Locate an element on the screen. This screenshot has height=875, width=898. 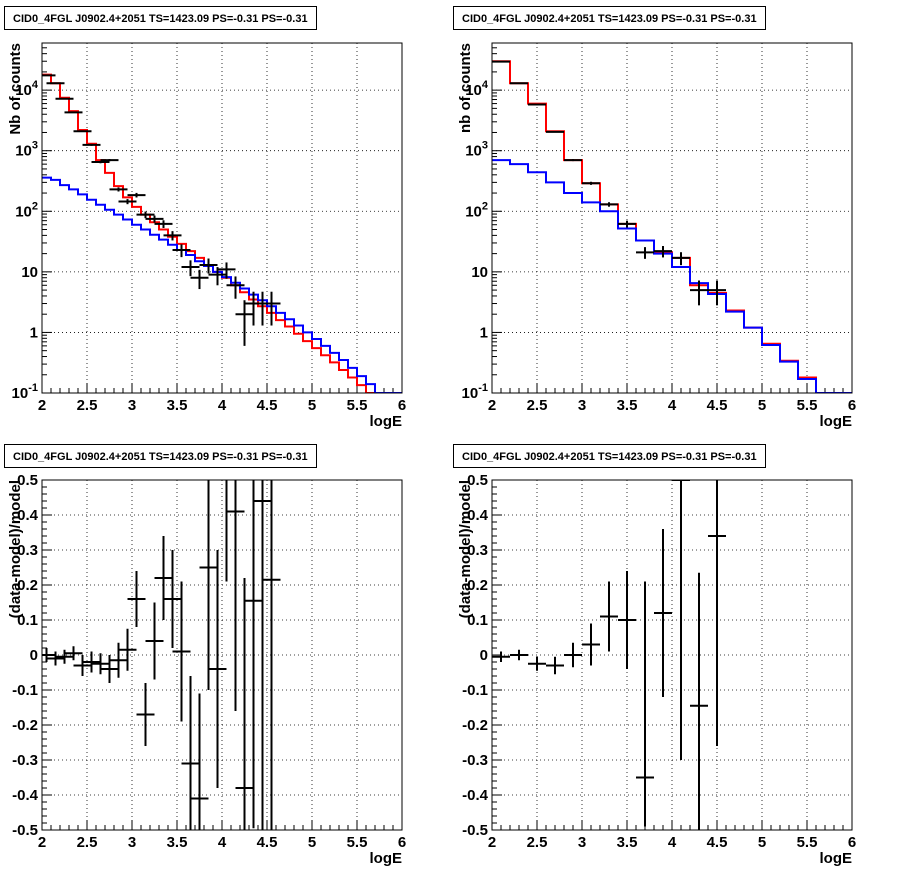
y-tick-label: 10³ is located at coordinates (26, 150).